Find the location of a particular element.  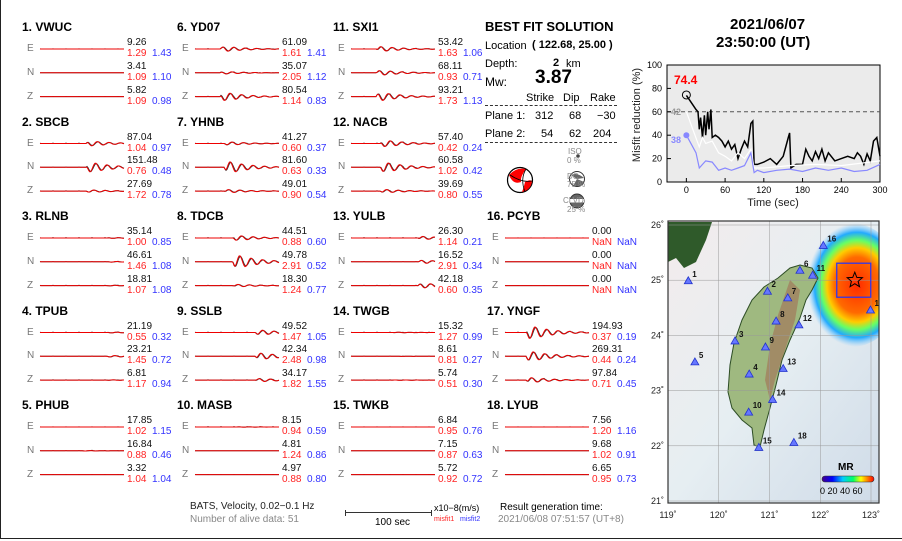

misfit1-value: 0.92 is located at coordinates (448, 479).